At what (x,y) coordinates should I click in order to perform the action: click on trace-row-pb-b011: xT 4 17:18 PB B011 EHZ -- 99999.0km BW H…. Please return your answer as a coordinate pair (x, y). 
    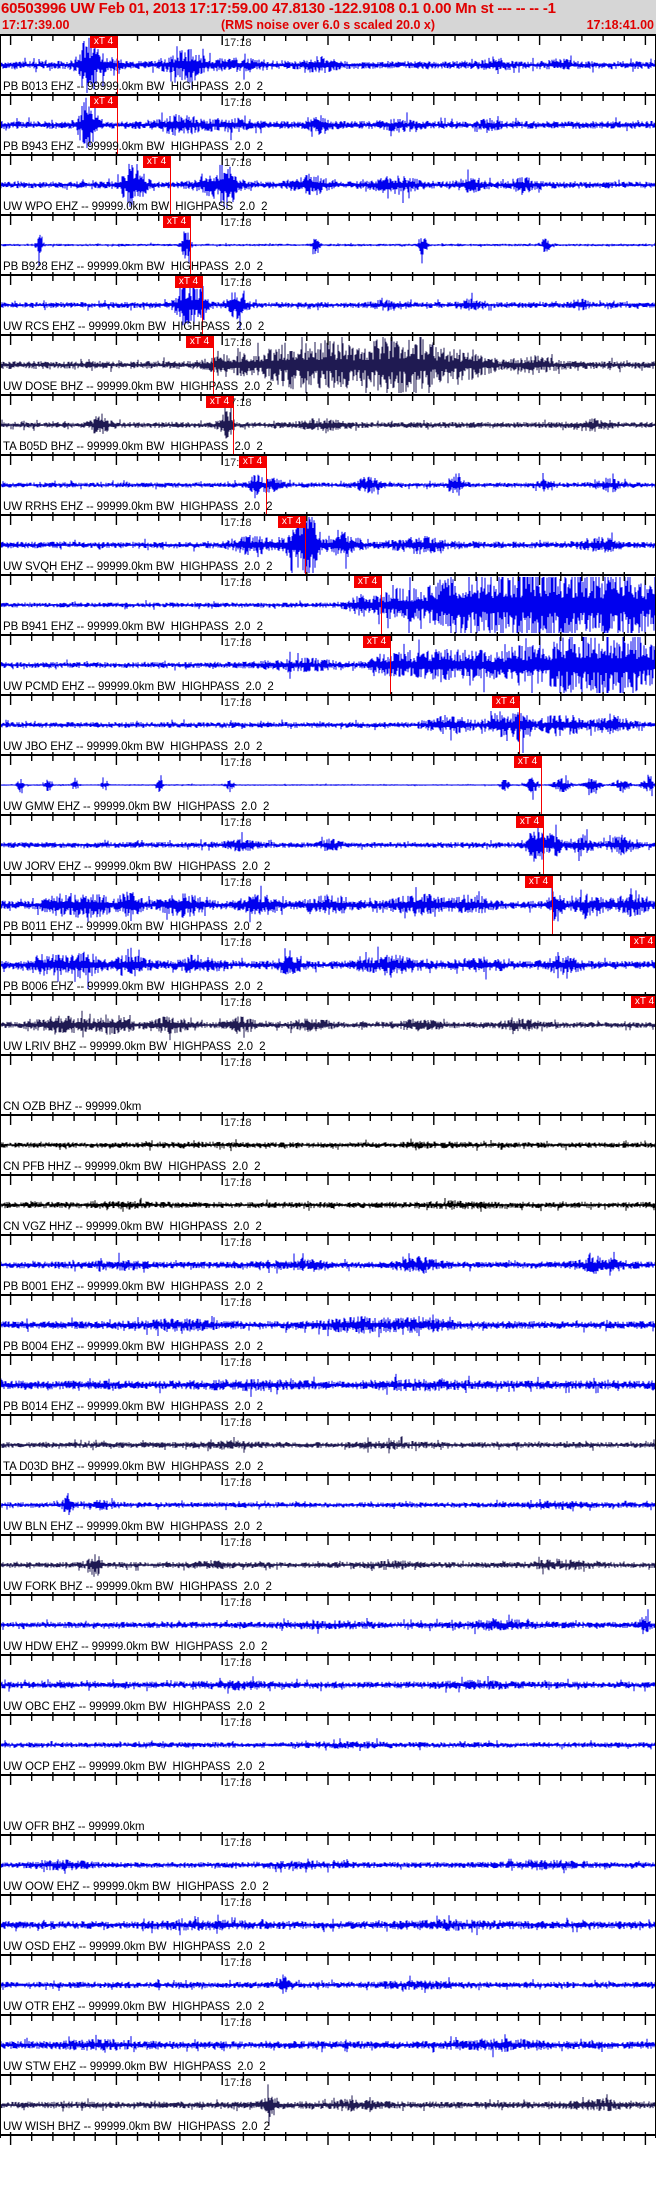
    Looking at the image, I should click on (328, 903).